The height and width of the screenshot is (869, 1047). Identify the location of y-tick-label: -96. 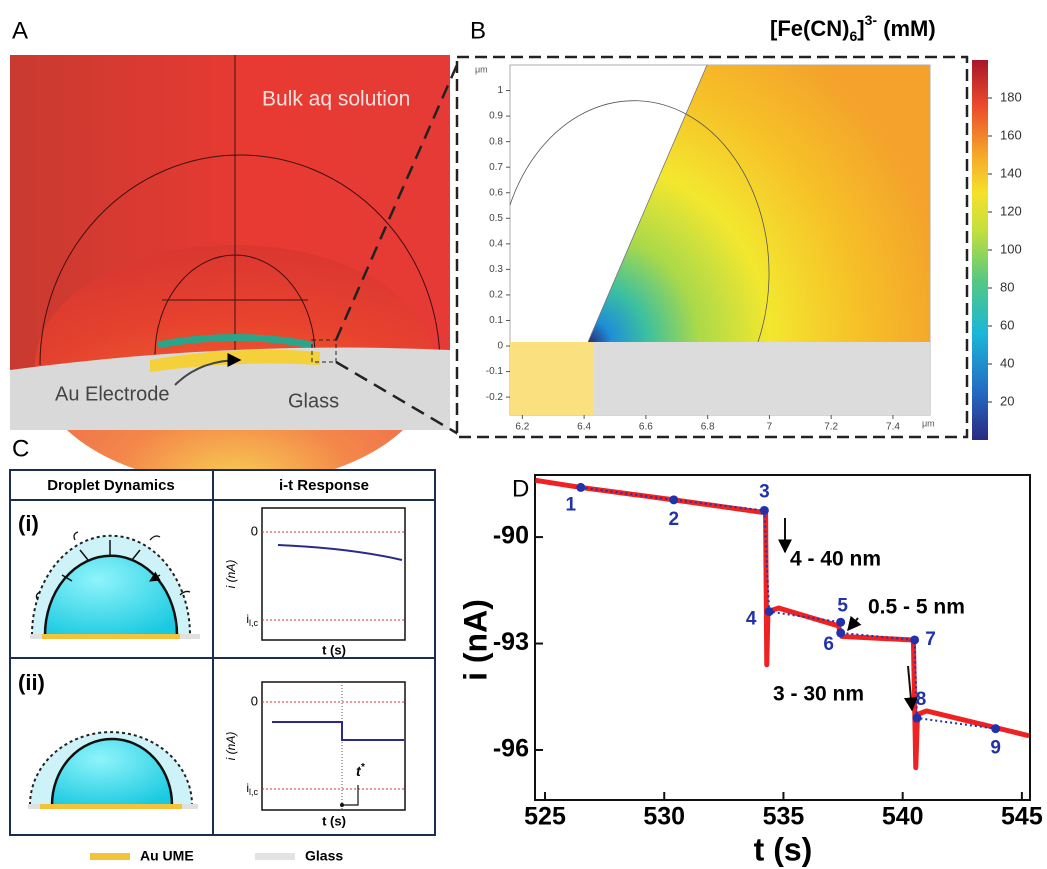
(511, 749).